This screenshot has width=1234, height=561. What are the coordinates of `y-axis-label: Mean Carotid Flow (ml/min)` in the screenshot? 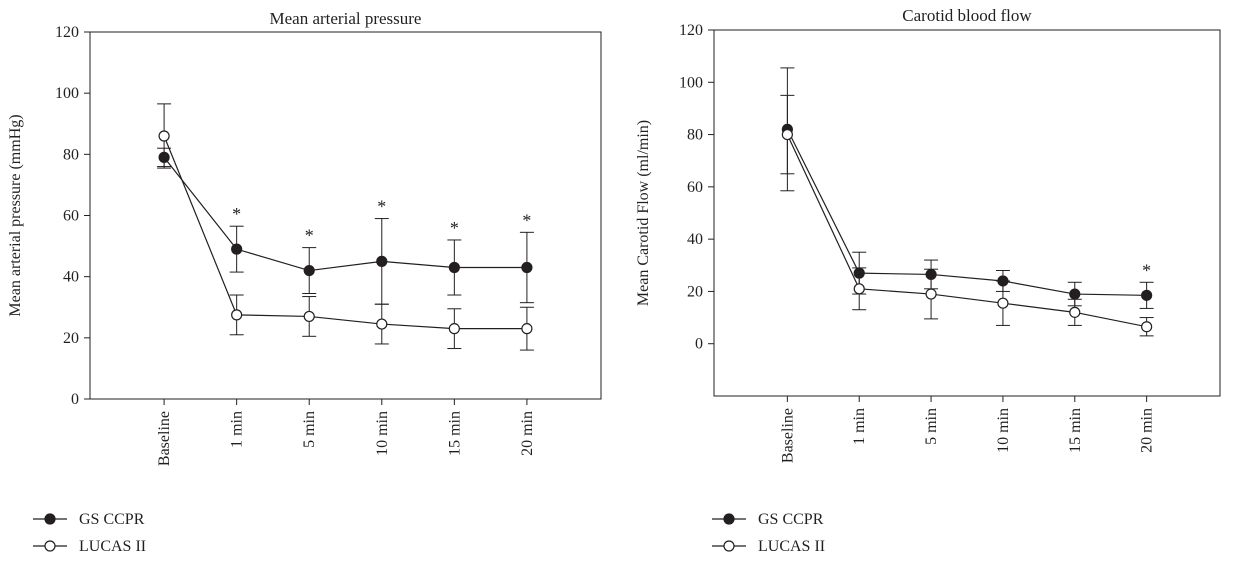 It's located at (643, 213).